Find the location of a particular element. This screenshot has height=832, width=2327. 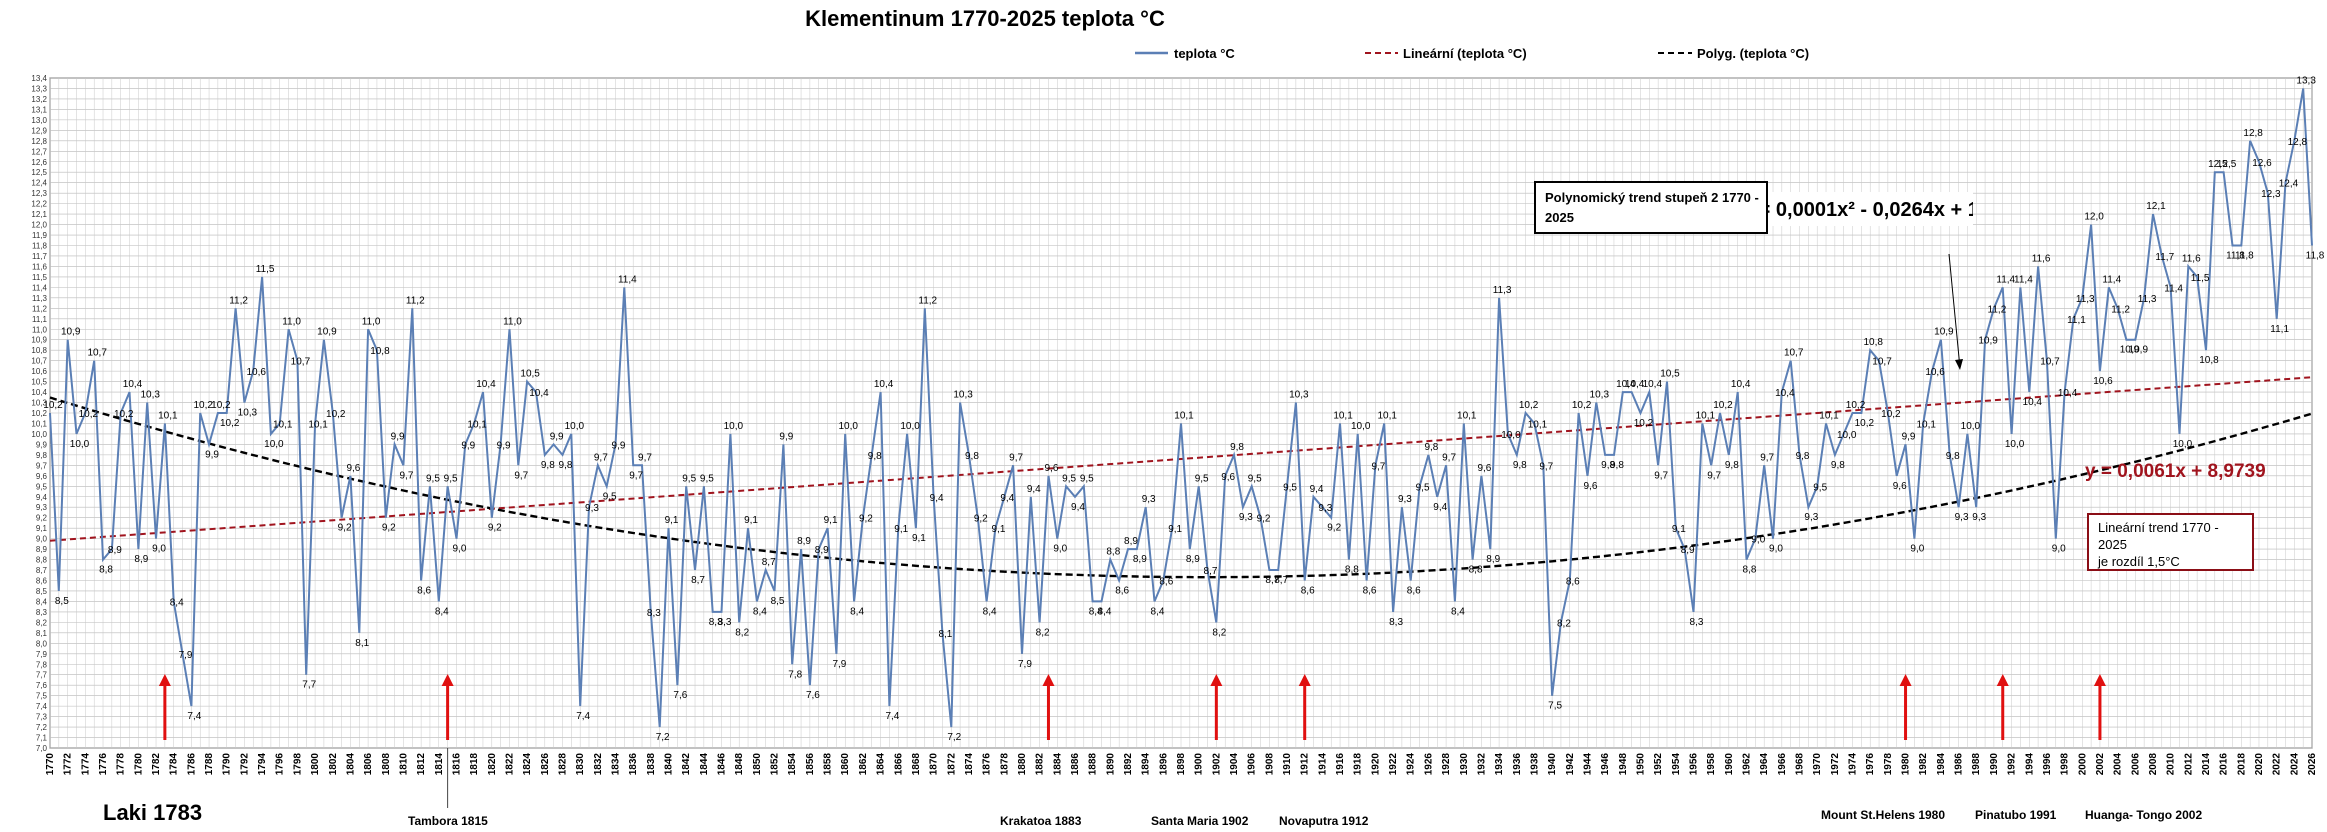

x-tick-label: 1878 is located at coordinates (1004, 764).